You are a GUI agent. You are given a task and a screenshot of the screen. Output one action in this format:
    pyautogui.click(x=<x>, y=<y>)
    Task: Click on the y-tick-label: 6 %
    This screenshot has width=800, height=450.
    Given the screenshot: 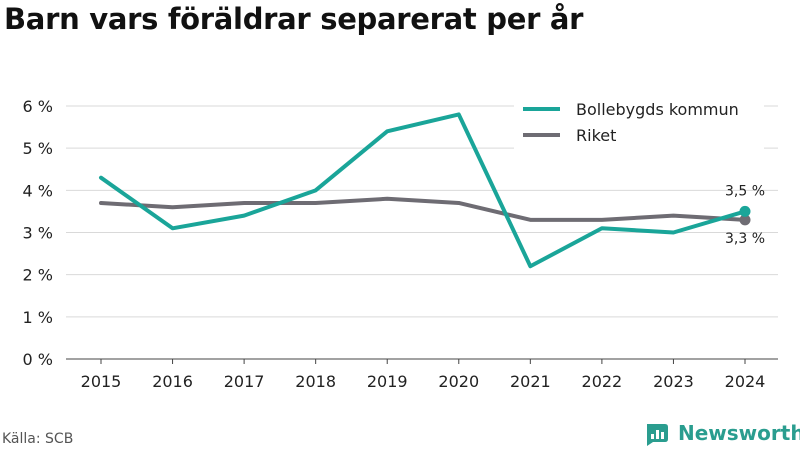 What is the action you would take?
    pyautogui.click(x=38, y=106)
    